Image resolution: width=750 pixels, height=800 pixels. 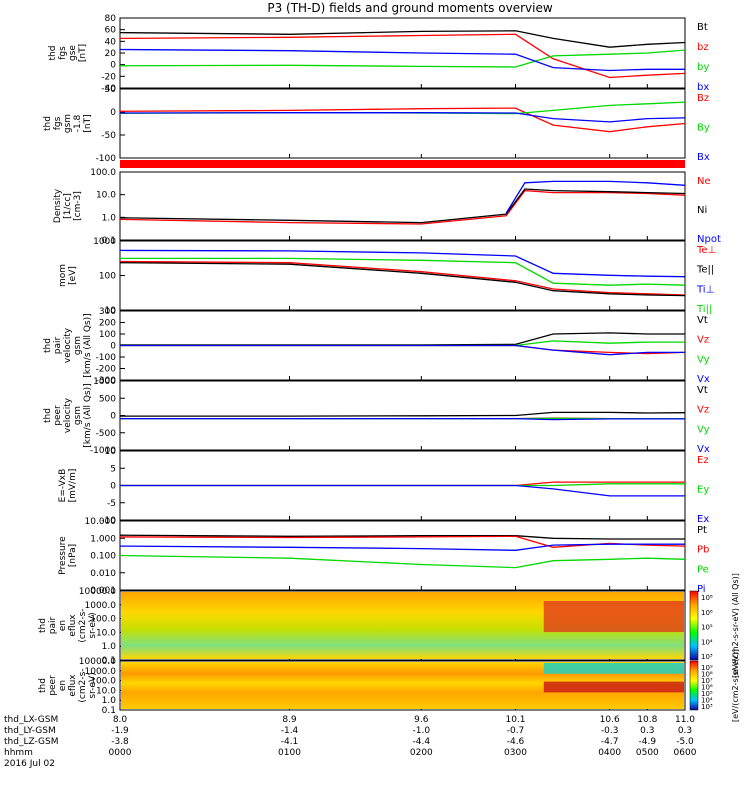 I want to click on y-axis-label: fgs, so click(x=58, y=123).